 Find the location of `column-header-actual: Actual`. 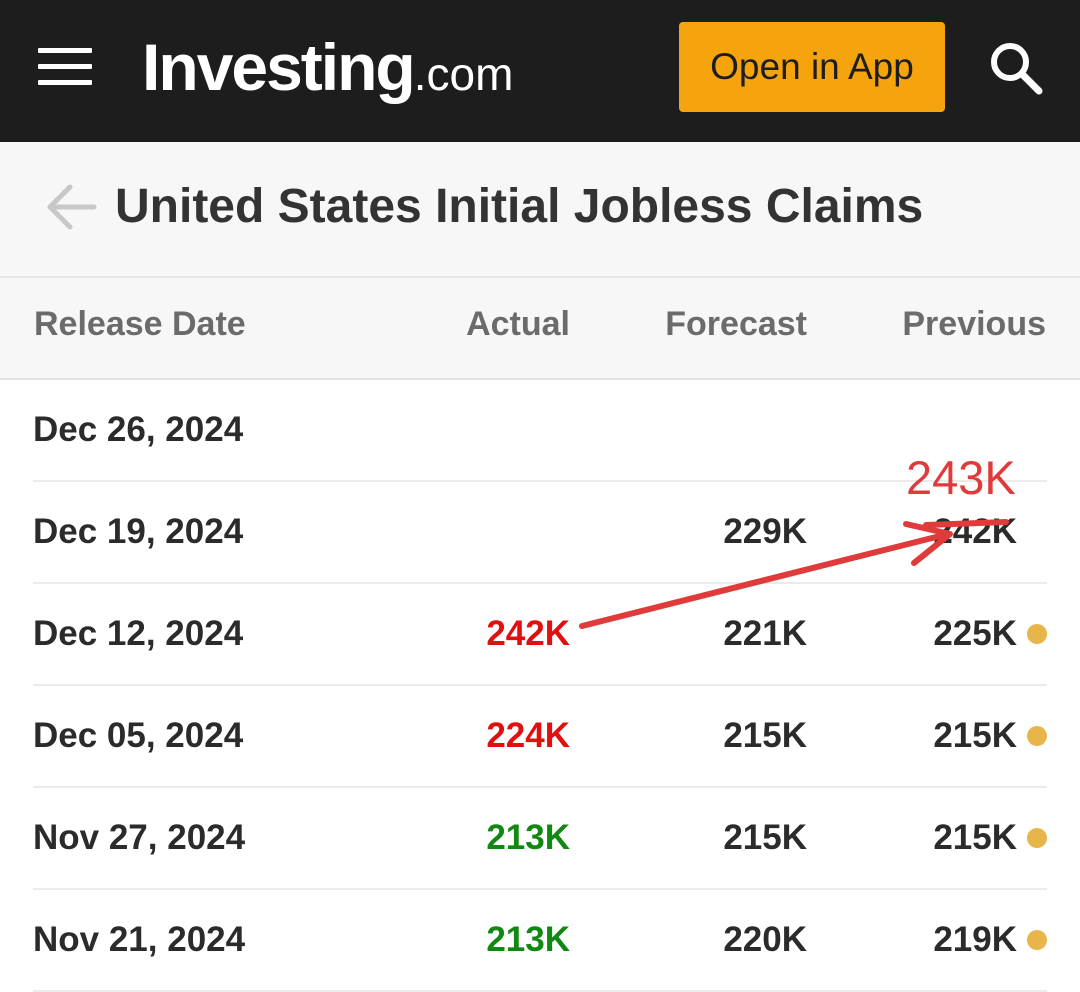

column-header-actual: Actual is located at coordinates (518, 324).